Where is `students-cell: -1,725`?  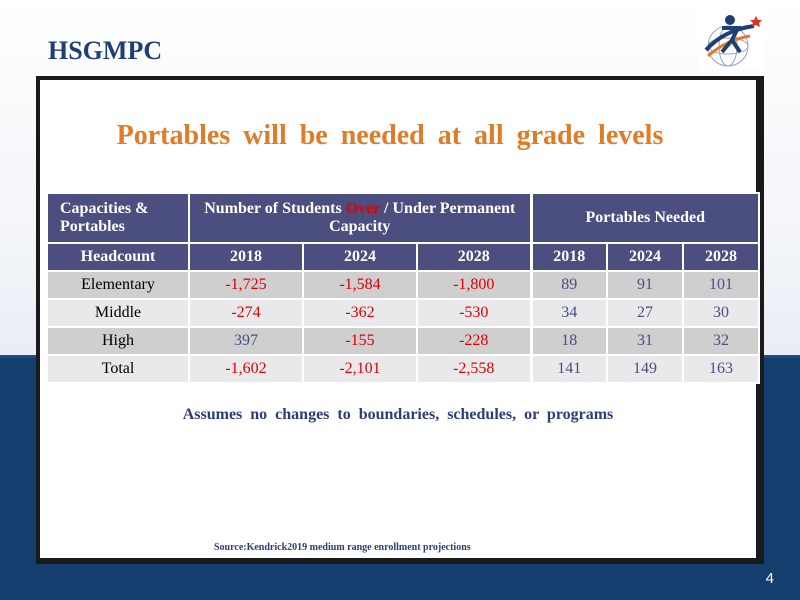
students-cell: -1,725 is located at coordinates (246, 285).